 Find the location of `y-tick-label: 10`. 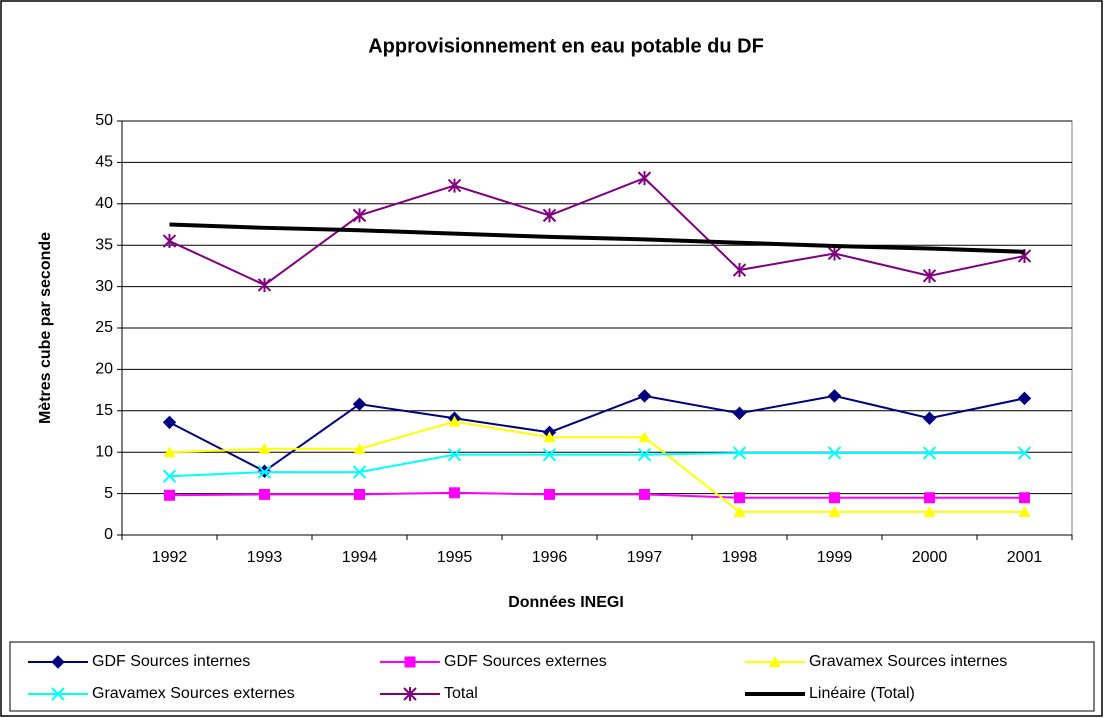

y-tick-label: 10 is located at coordinates (104, 451).